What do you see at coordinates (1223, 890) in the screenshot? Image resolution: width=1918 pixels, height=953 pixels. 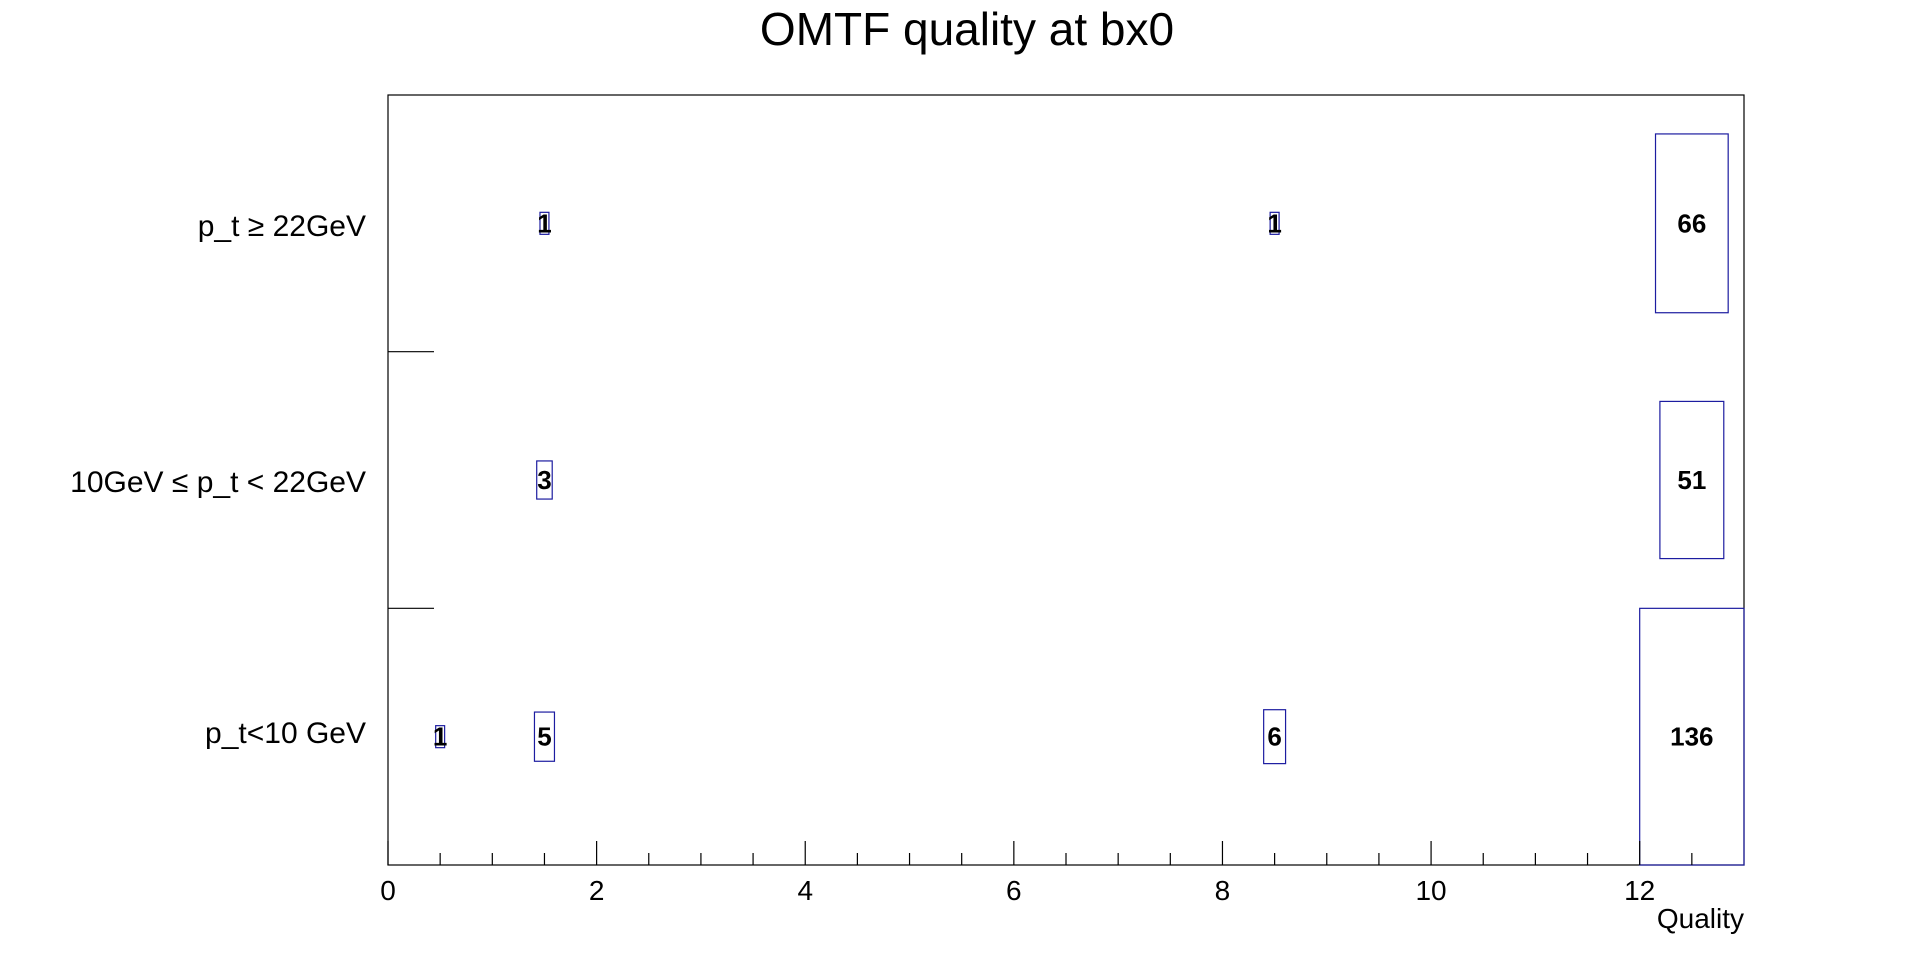 I see `x-tick-label: 8` at bounding box center [1223, 890].